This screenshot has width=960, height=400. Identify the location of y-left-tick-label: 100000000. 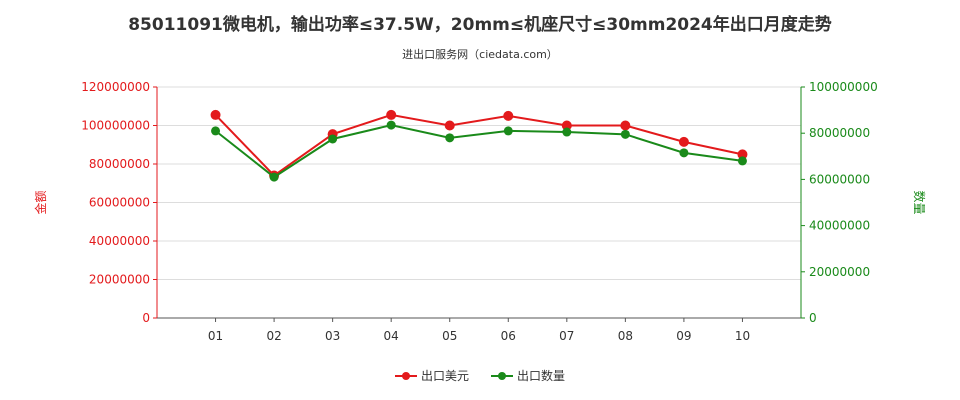
(115, 126).